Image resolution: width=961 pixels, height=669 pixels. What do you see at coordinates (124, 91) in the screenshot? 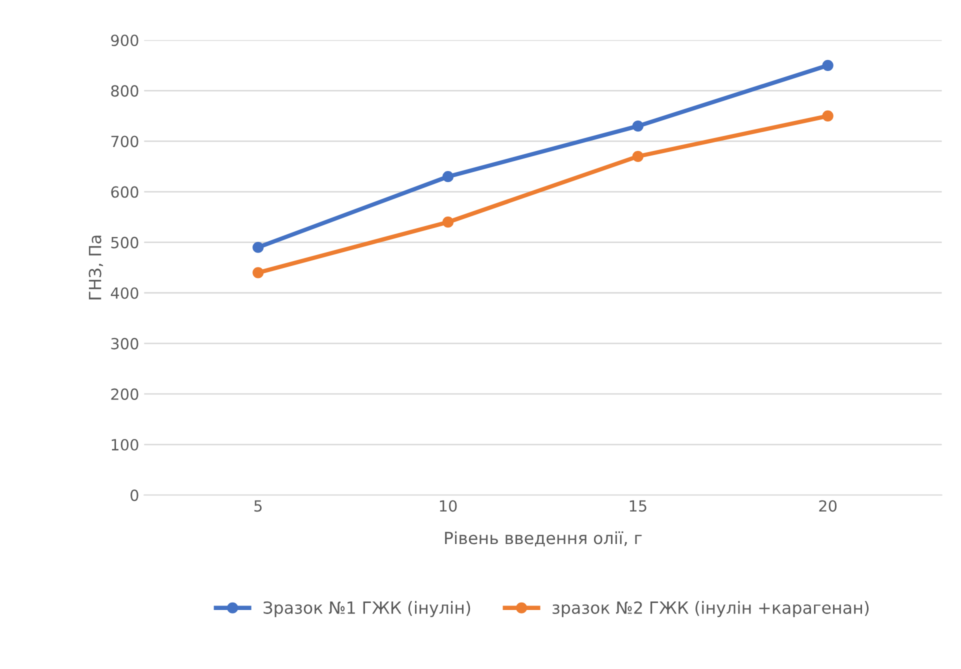
I see `y-tick-label: 800` at bounding box center [124, 91].